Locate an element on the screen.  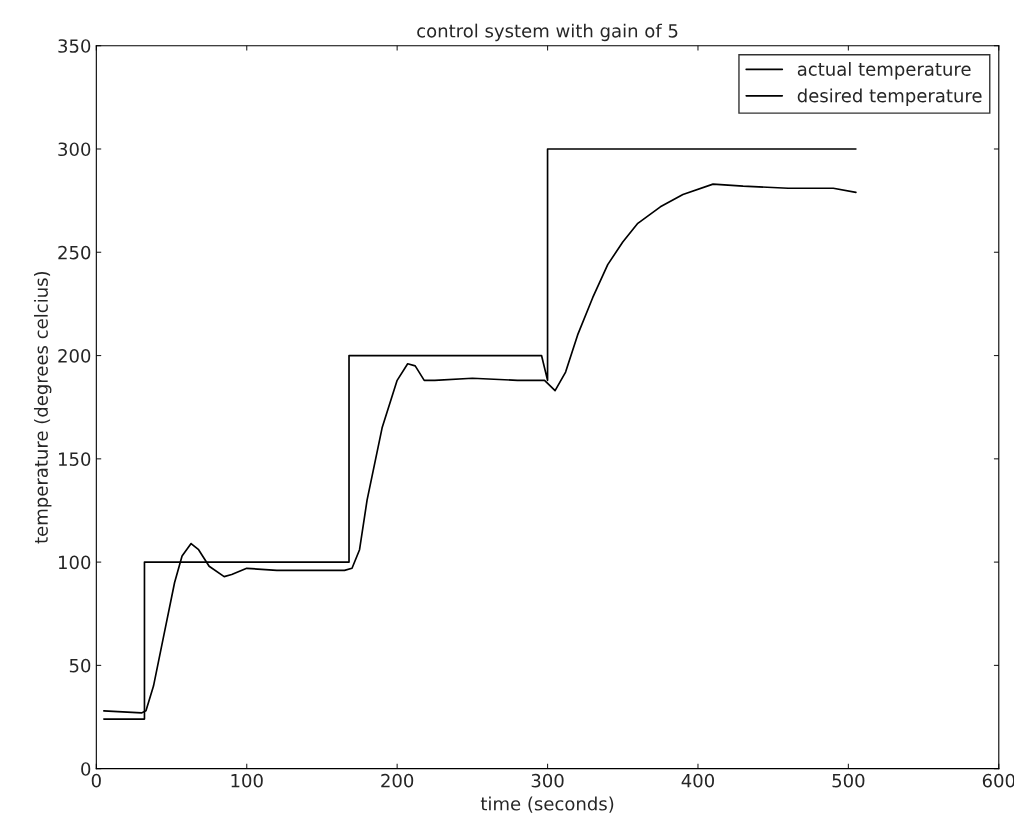
x-tick-label: 300 is located at coordinates (547, 780).